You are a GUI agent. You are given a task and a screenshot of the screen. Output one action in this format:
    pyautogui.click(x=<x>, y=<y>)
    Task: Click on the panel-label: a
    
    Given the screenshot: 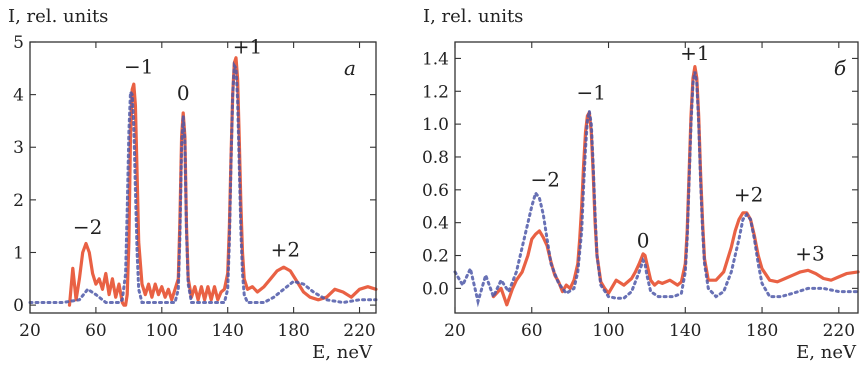 What is the action you would take?
    pyautogui.click(x=350, y=68)
    